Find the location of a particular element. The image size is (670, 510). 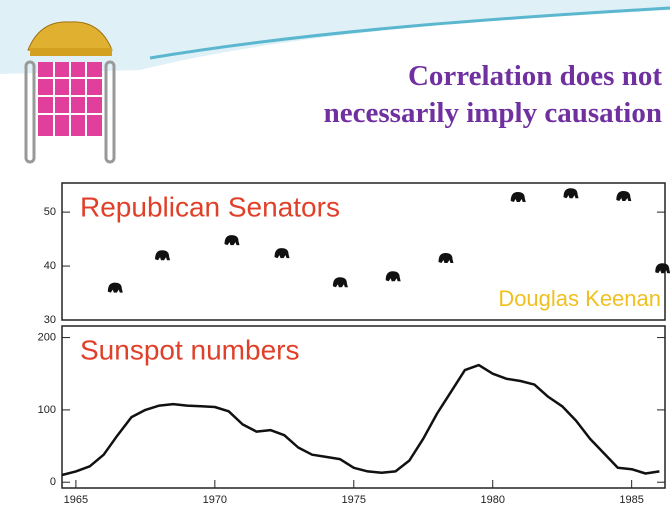

x-tick-label: 1980 is located at coordinates (492, 500).